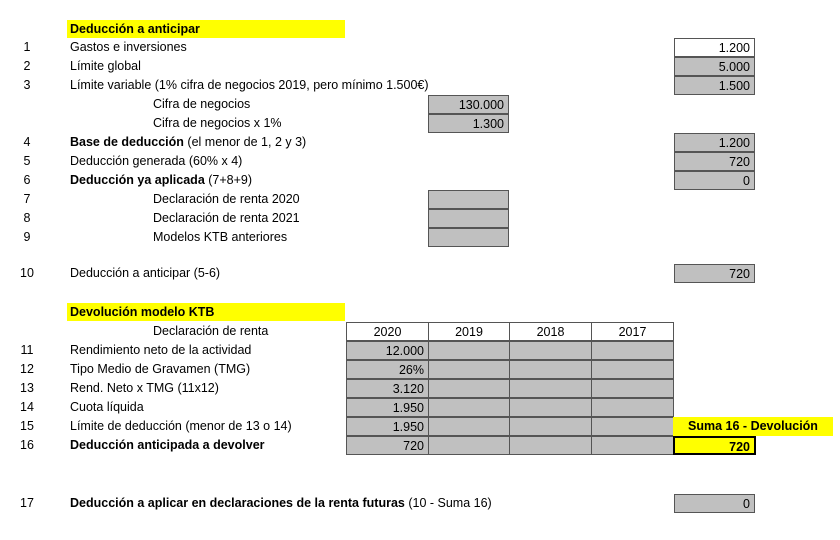 This screenshot has width=840, height=540. Describe the element at coordinates (27, 388) in the screenshot. I see `row-number: 13` at that location.